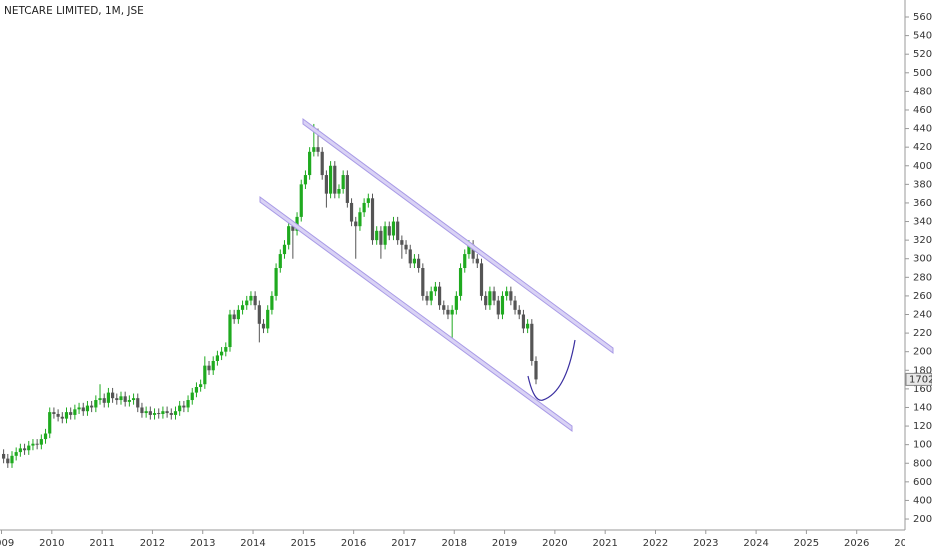 The height and width of the screenshot is (554, 932). Describe the element at coordinates (922, 54) in the screenshot. I see `y-tick-label: 5200` at that location.